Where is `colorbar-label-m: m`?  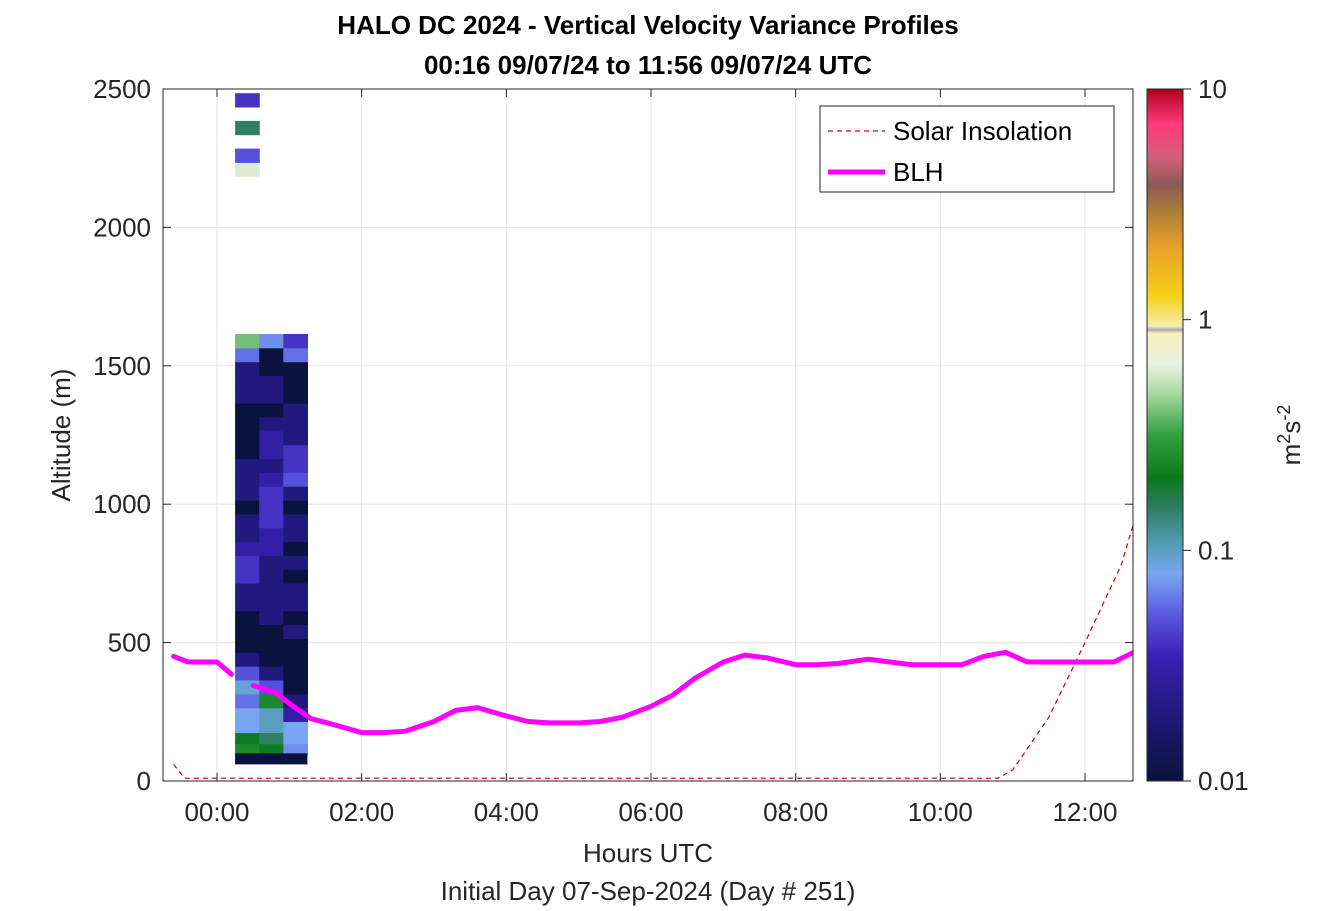
colorbar-label-m: m is located at coordinates (1291, 455).